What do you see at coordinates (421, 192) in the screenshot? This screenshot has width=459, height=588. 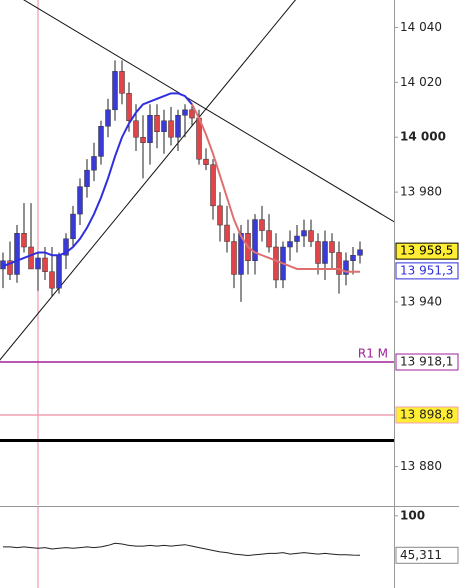 I see `y-tick-label: 13 980` at bounding box center [421, 192].